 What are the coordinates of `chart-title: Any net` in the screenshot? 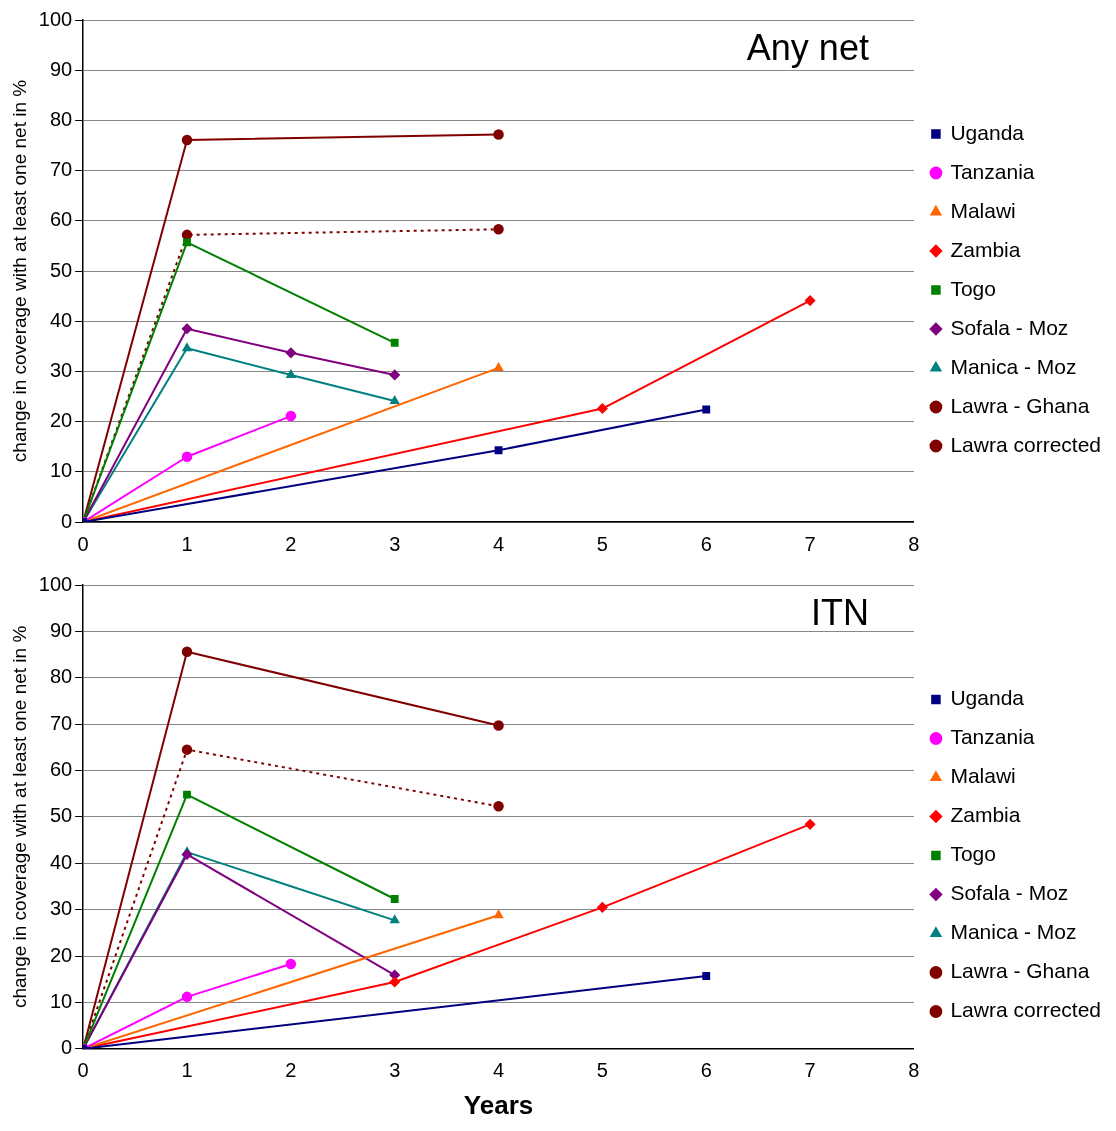 It's located at (807, 47).